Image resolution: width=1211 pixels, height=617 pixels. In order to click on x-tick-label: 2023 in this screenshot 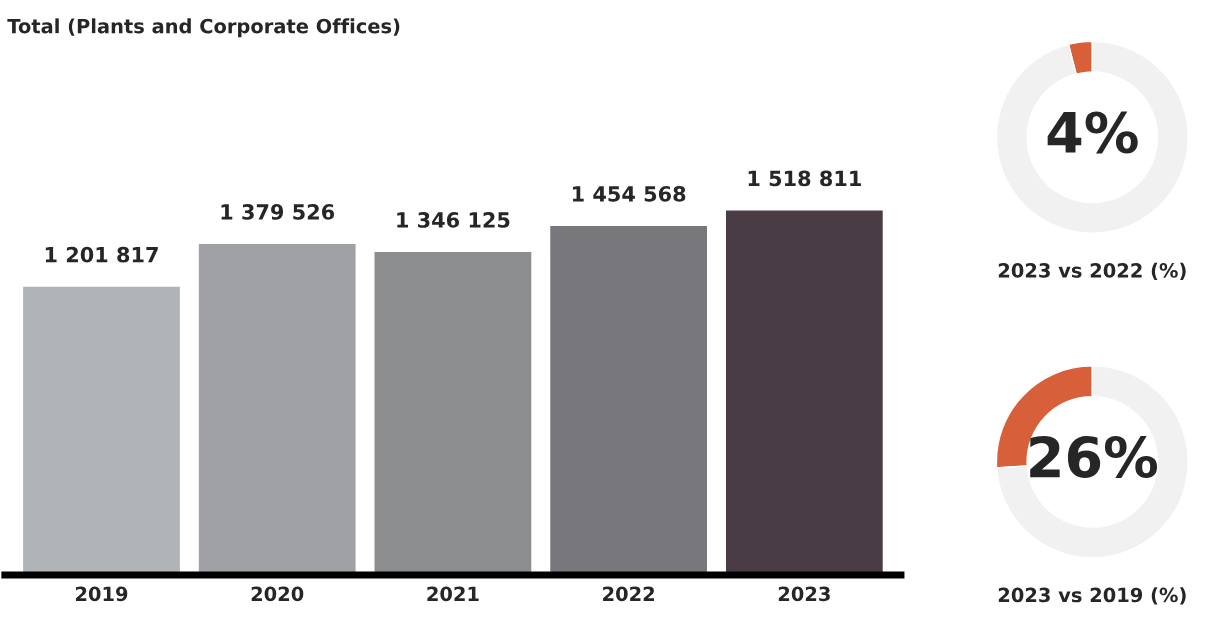, I will do `click(804, 594)`.